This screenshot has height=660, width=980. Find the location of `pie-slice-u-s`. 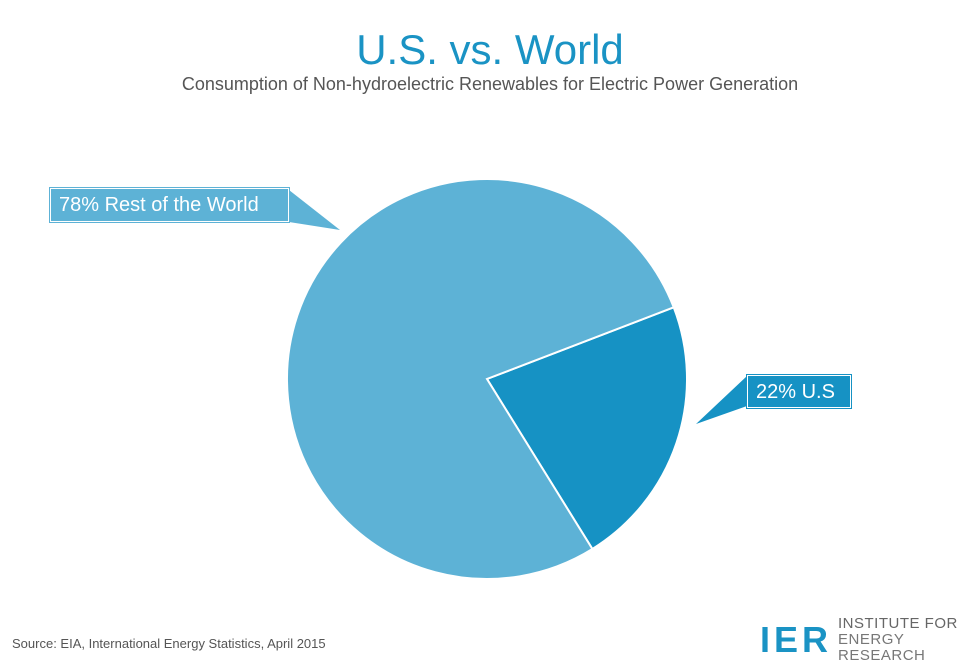

pie-slice-u-s is located at coordinates (586, 428).